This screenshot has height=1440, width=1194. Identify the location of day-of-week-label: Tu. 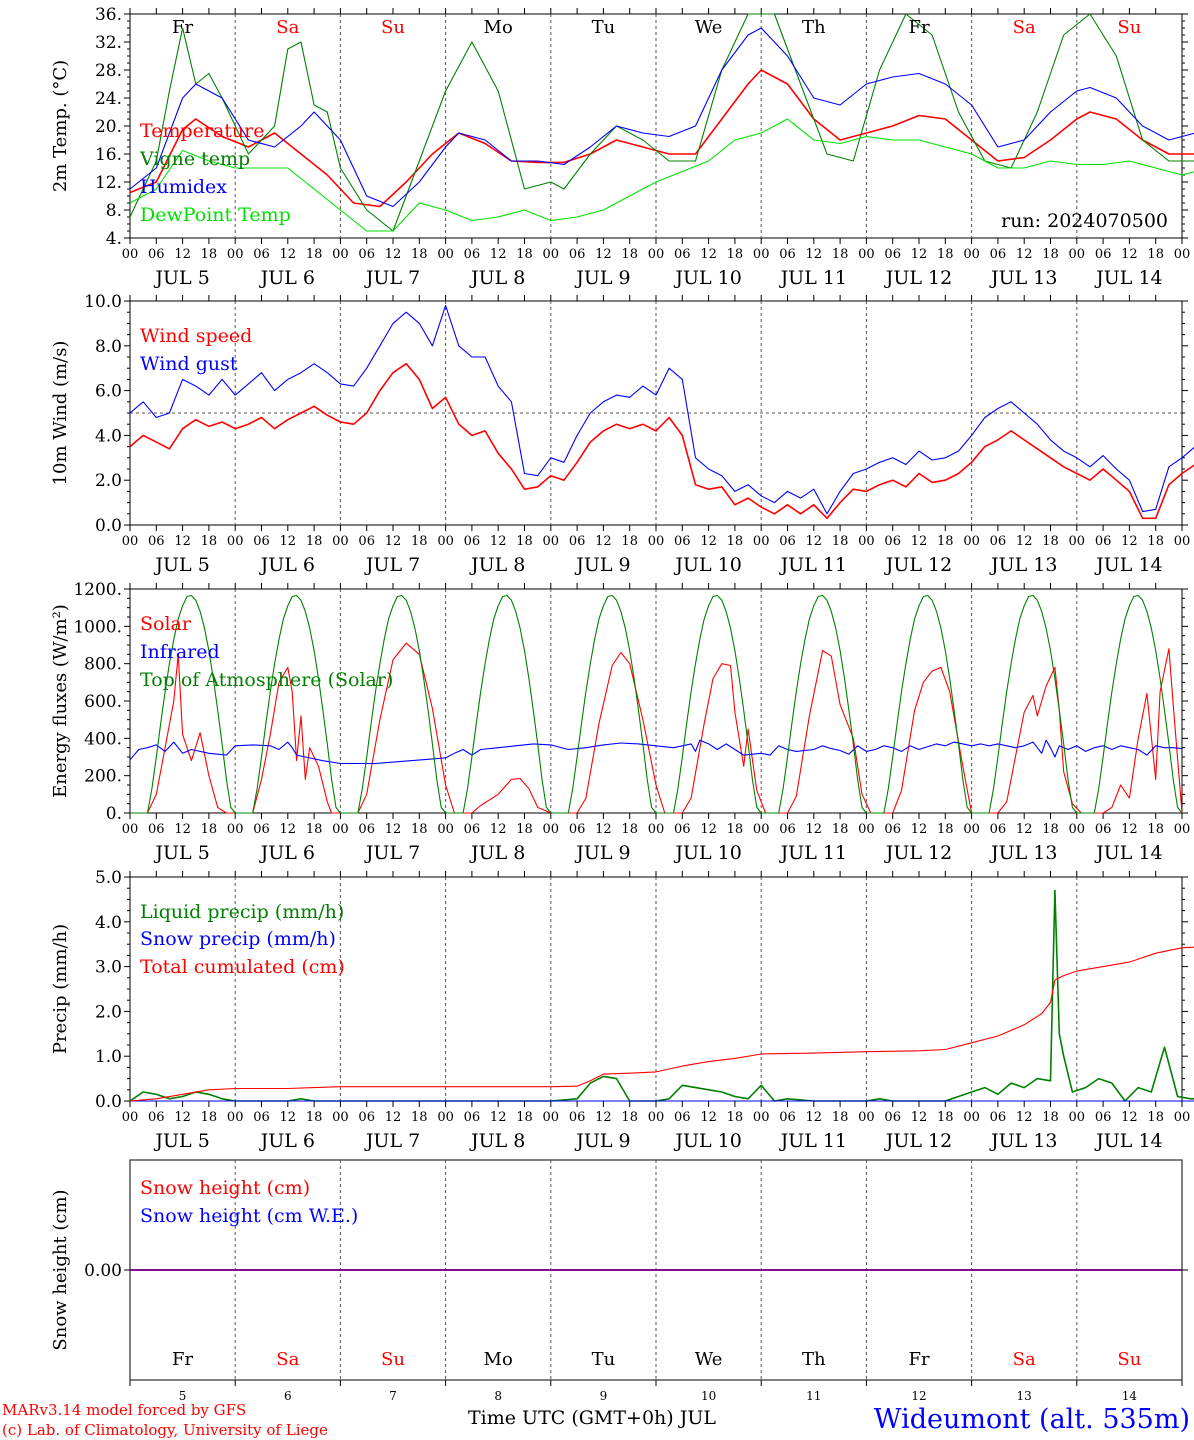
(604, 27).